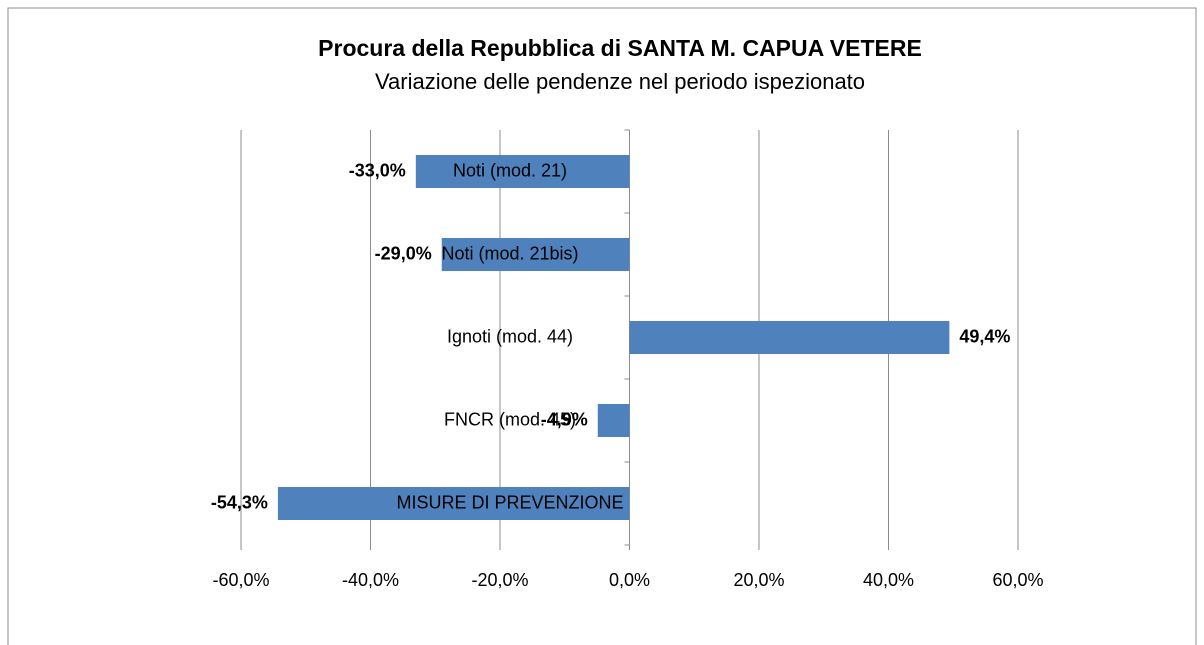  Describe the element at coordinates (510, 336) in the screenshot. I see `category-label: Ignoti (mod. 44)` at that location.